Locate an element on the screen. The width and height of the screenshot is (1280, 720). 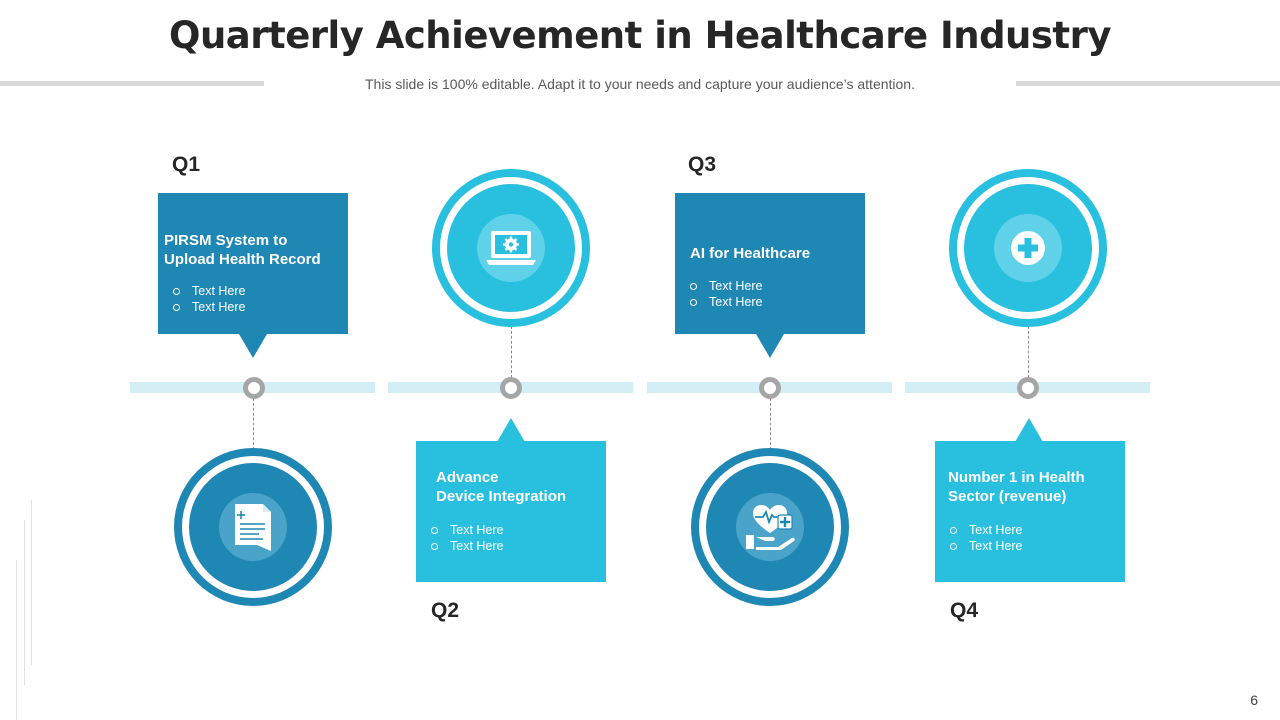
connector-q4 is located at coordinates (1028, 352).